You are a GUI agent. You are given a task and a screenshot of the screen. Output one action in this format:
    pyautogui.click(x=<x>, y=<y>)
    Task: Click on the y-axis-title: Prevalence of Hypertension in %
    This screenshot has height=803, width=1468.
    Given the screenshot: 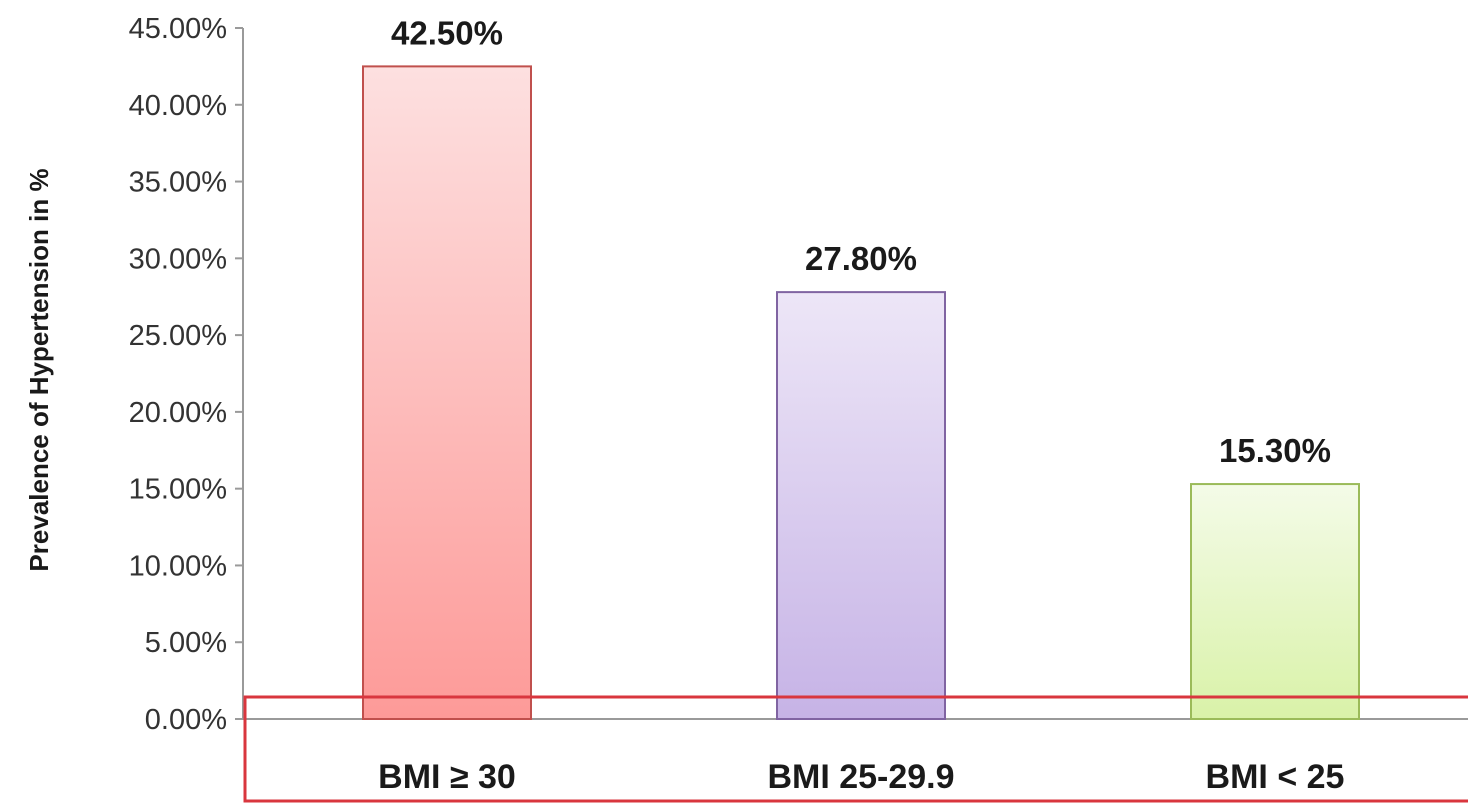 What is the action you would take?
    pyautogui.click(x=39, y=369)
    